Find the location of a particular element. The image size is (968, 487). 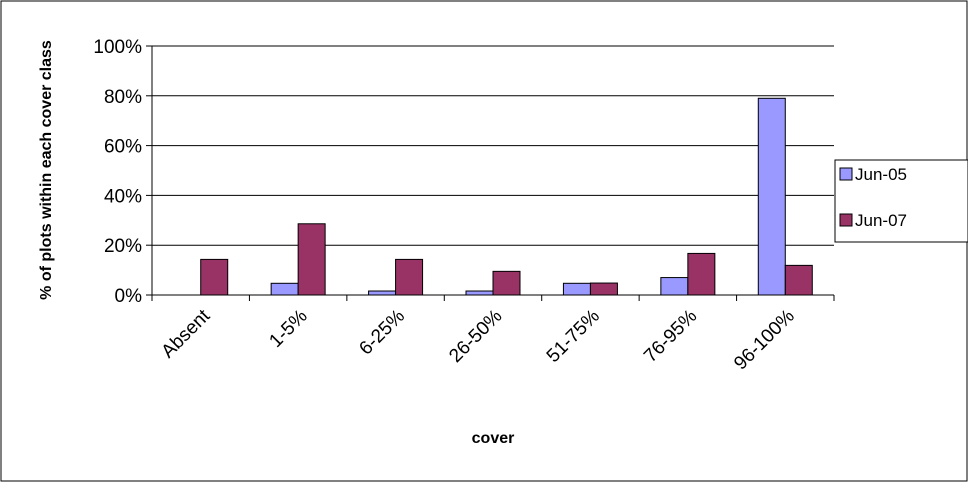

y-tick-label: 80% is located at coordinates (123, 97).